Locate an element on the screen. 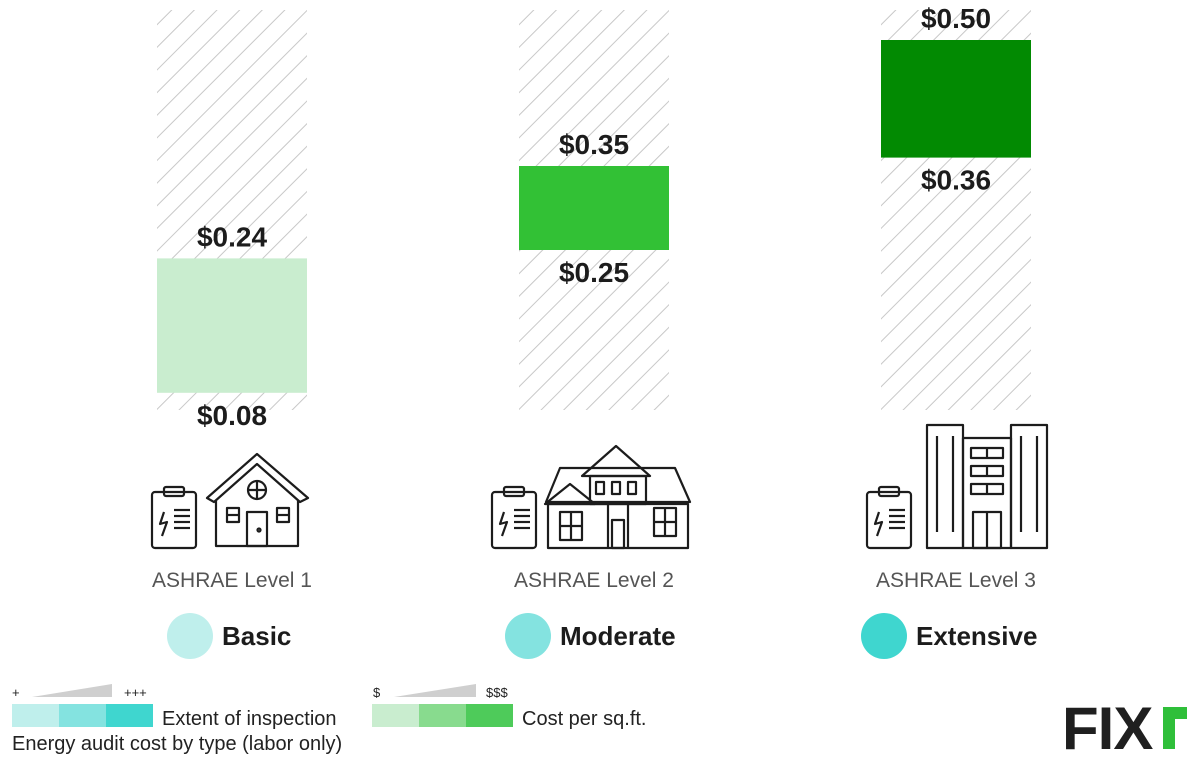 This screenshot has height=761, width=1200. fixr-logo: FIX is located at coordinates (1124, 728).